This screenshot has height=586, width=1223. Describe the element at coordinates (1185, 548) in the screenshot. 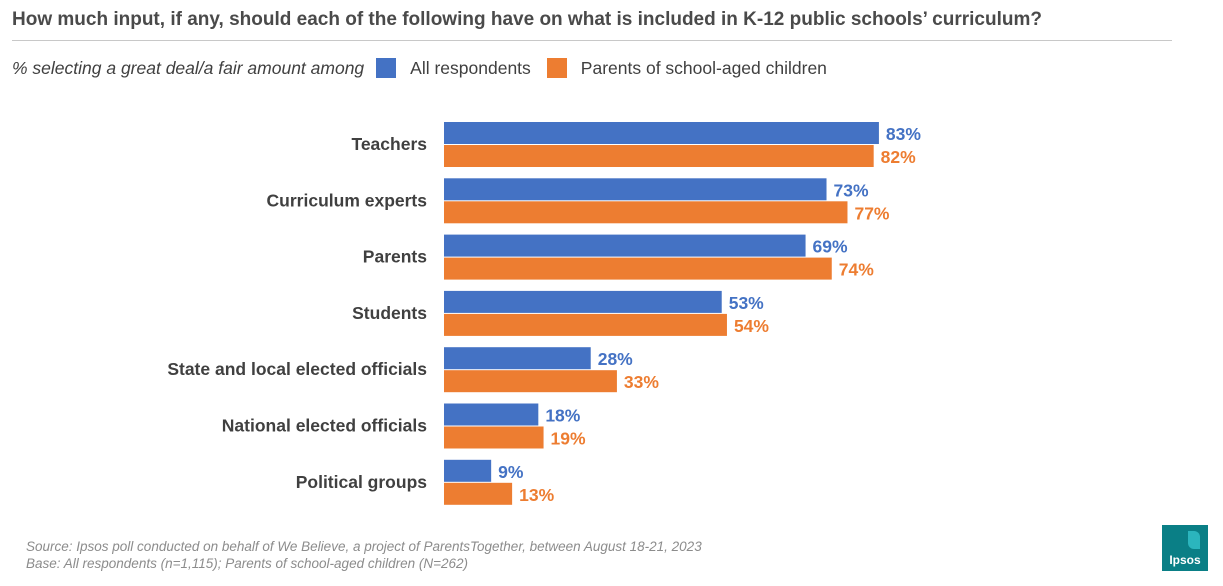

I see `ipsos-logo: Ipsos` at that location.